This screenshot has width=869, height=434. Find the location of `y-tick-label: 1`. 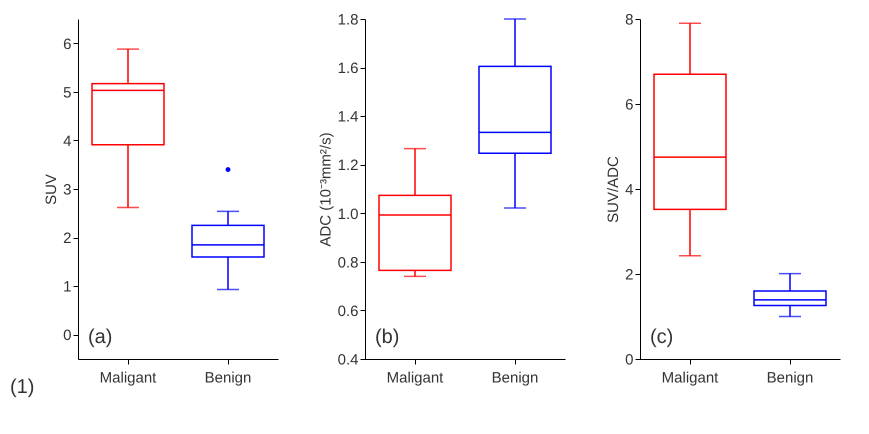

y-tick-label: 1 is located at coordinates (67, 287).